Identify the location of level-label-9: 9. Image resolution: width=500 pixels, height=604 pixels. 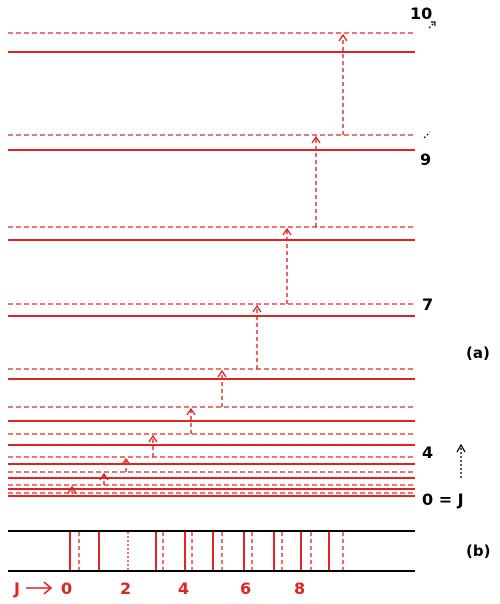
(425, 159).